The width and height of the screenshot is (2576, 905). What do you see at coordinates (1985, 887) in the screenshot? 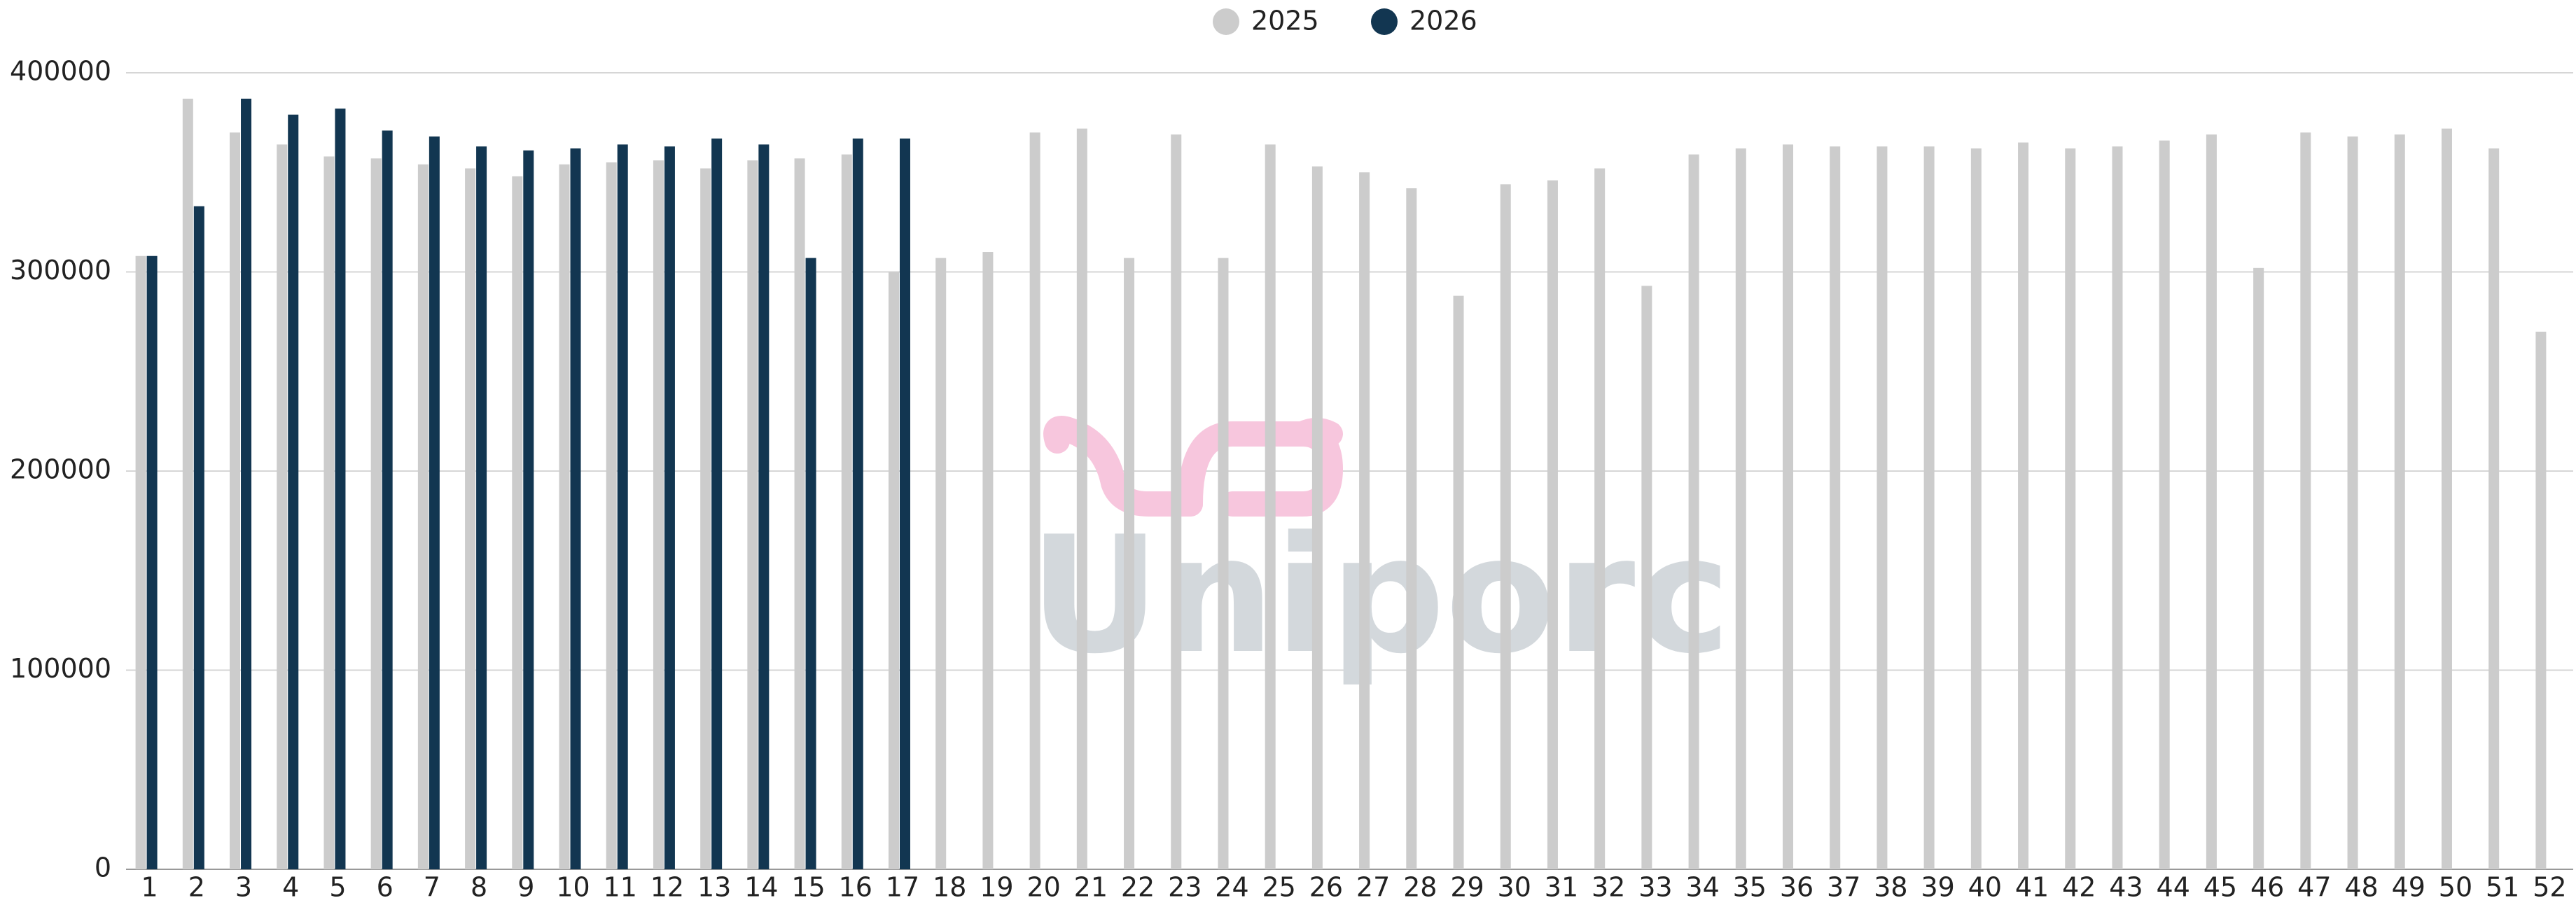
I see `x-tick-label: 40` at bounding box center [1985, 887].